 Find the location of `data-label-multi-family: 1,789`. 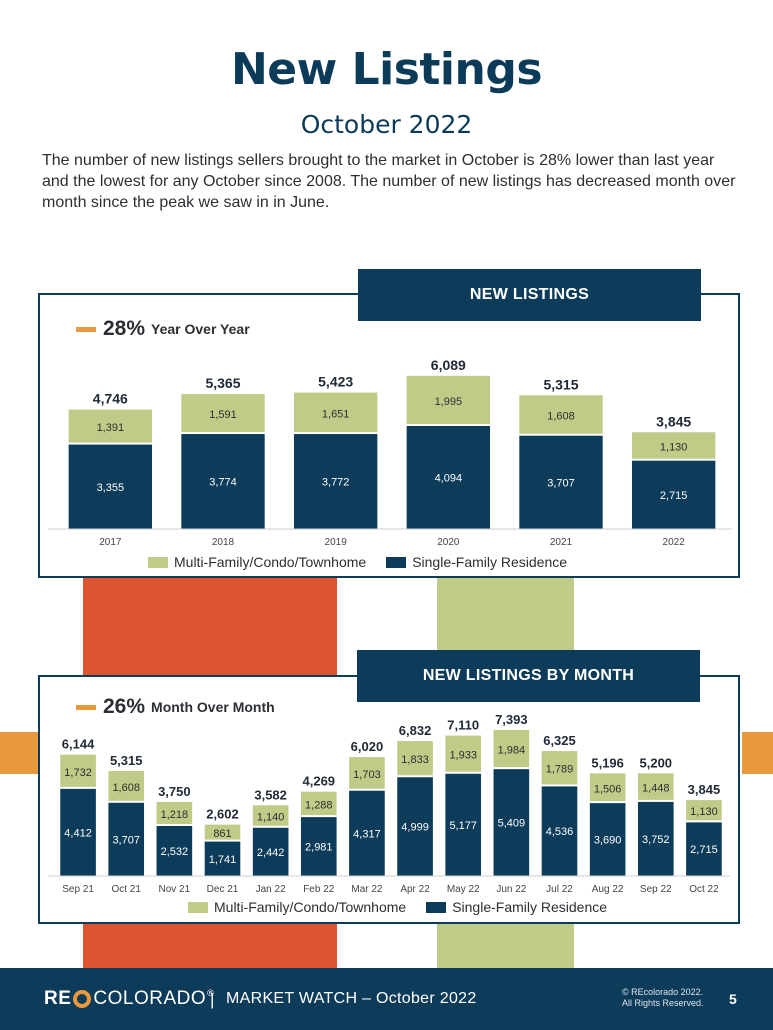

data-label-multi-family: 1,789 is located at coordinates (560, 770).